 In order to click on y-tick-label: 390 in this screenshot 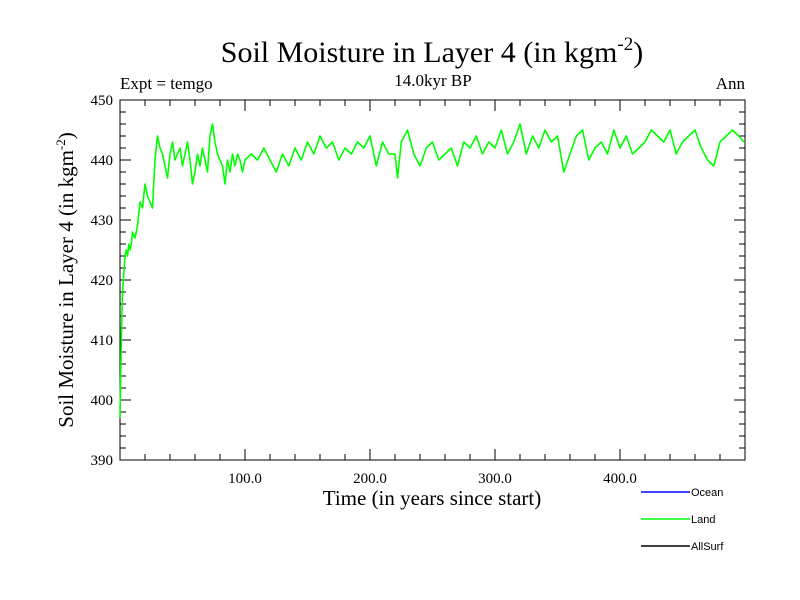, I will do `click(102, 461)`.